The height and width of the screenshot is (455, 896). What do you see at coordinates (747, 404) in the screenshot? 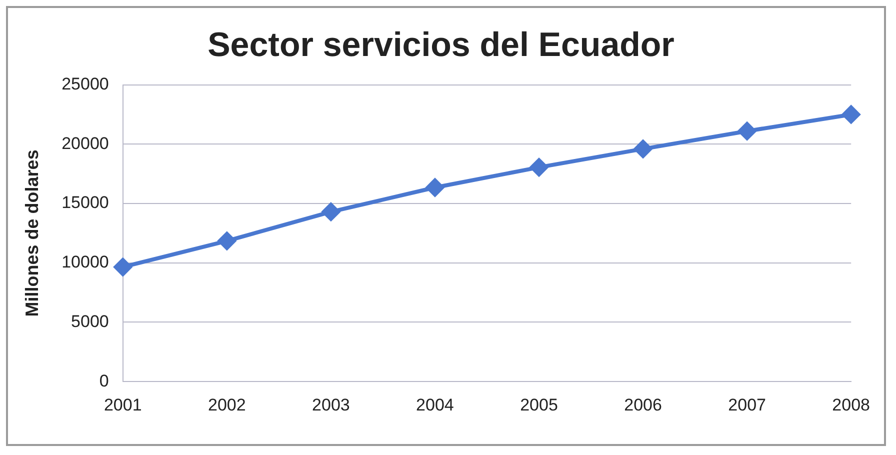
I see `x-tick-label: 2007` at bounding box center [747, 404].